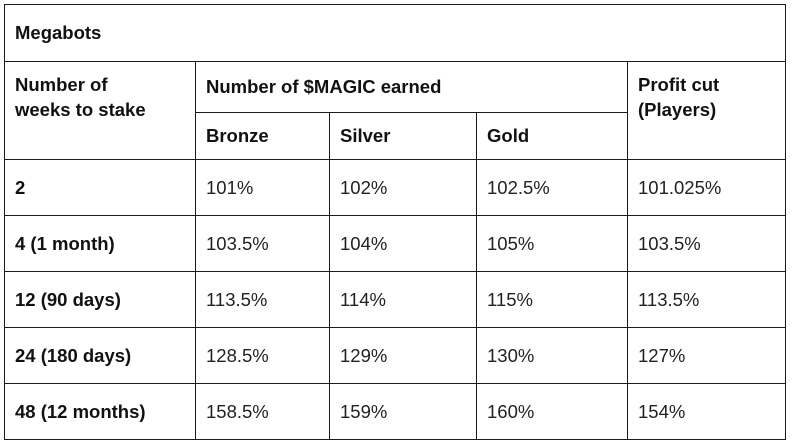 The height and width of the screenshot is (440, 792). I want to click on weeks-cell: 12 (90 days), so click(100, 299).